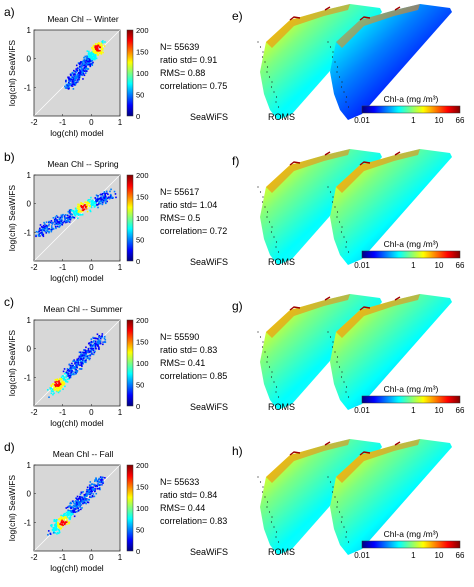  What do you see at coordinates (193, 86) in the screenshot?
I see `statistic-line: correlation= 0.75` at bounding box center [193, 86].